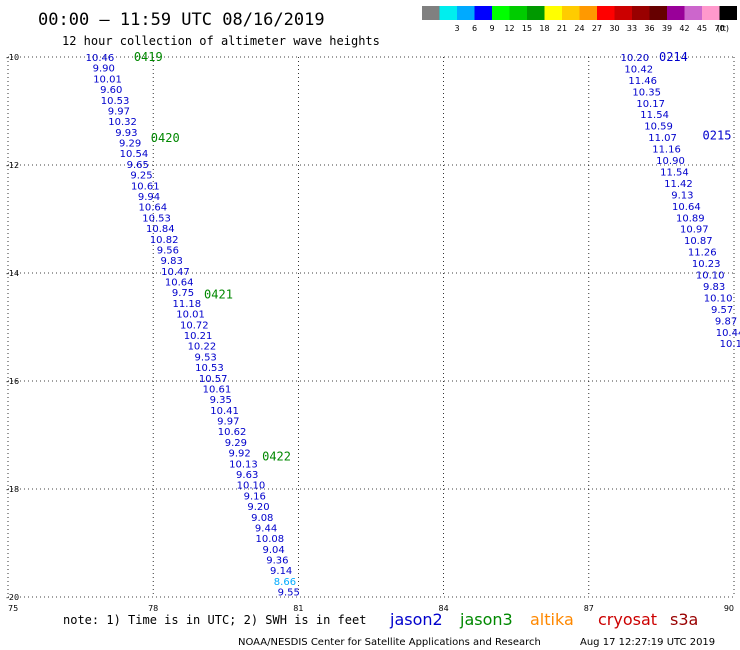 This screenshot has height=650, width=740. What do you see at coordinates (266, 528) in the screenshot?
I see `wave-height-value: 9.44` at bounding box center [266, 528].